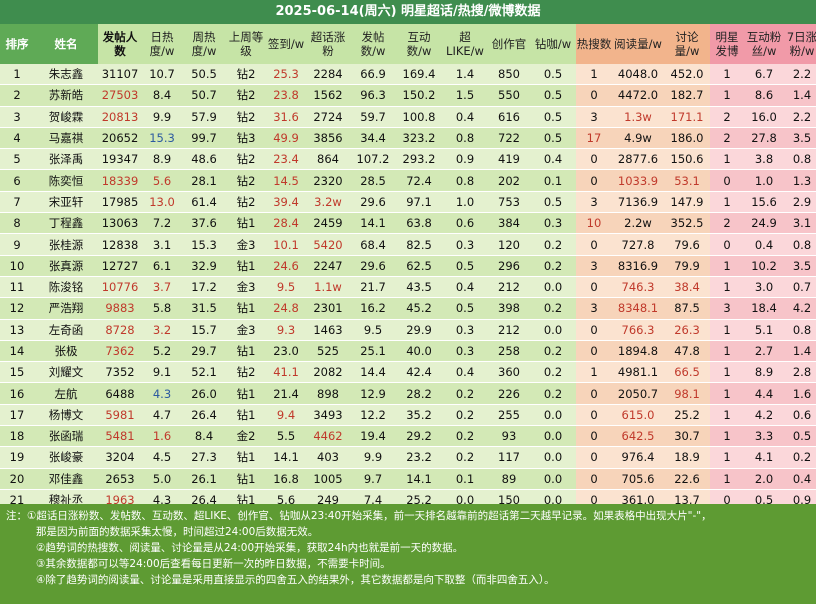 The height and width of the screenshot is (604, 816). I want to click on table-cell: 14.5, so click(286, 180).